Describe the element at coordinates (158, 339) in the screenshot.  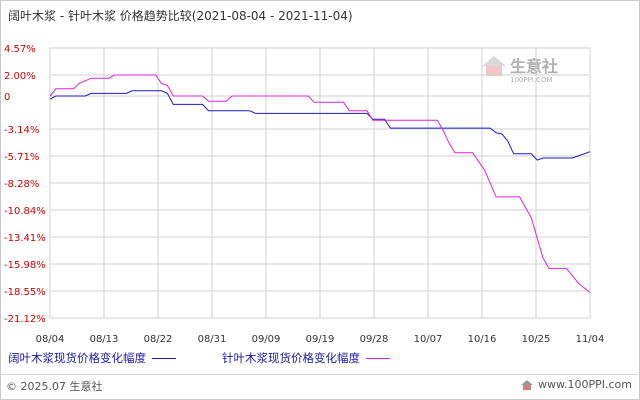
I see `x-tick-label: 08/22` at that location.